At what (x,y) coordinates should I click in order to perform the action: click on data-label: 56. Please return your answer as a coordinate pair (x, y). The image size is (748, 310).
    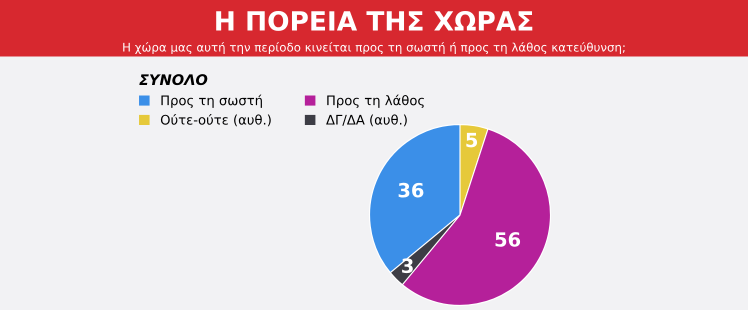
    Looking at the image, I should click on (508, 239).